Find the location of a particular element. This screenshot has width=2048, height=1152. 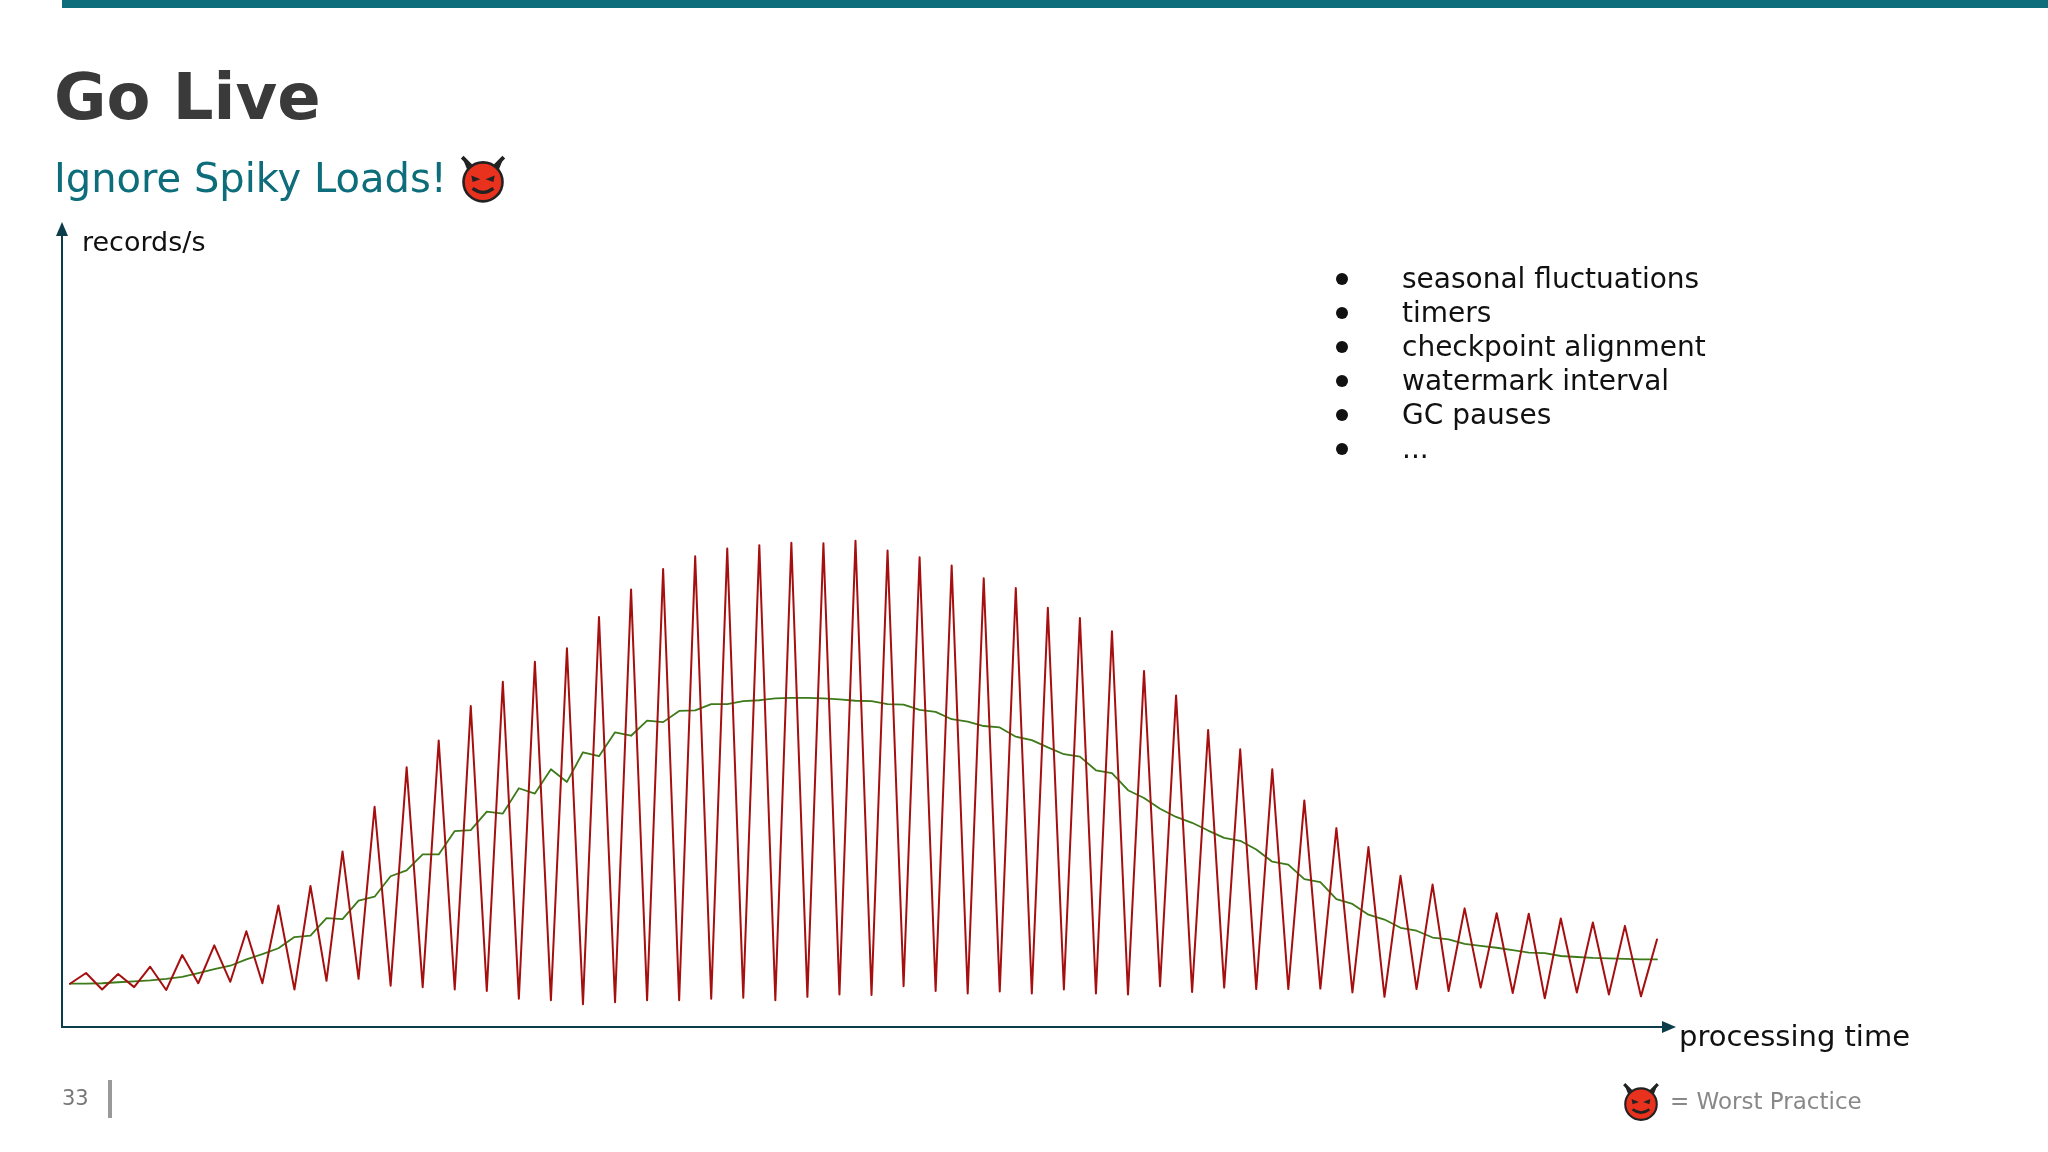

text: GC pauses is located at coordinates (1477, 415).